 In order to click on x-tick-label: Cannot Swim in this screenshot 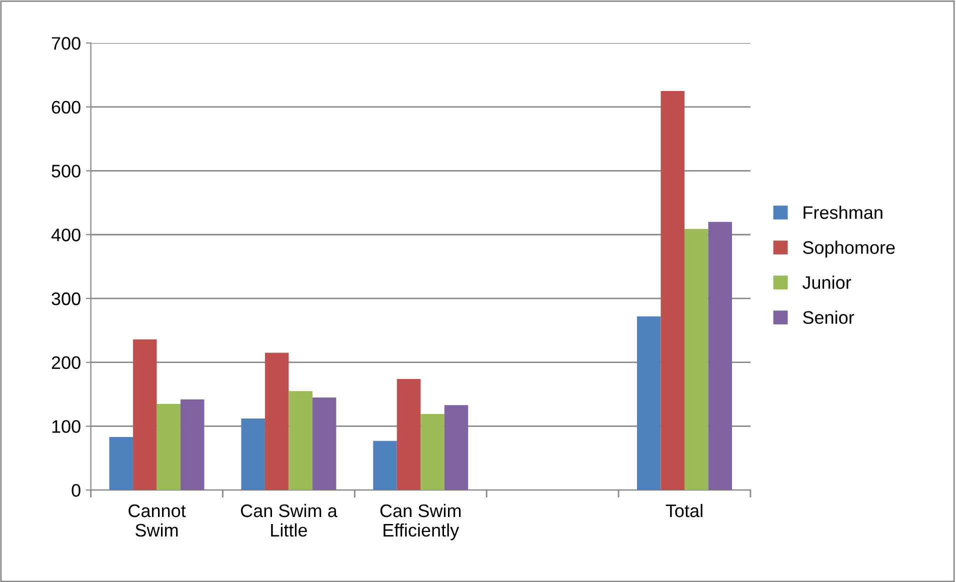, I will do `click(157, 520)`.